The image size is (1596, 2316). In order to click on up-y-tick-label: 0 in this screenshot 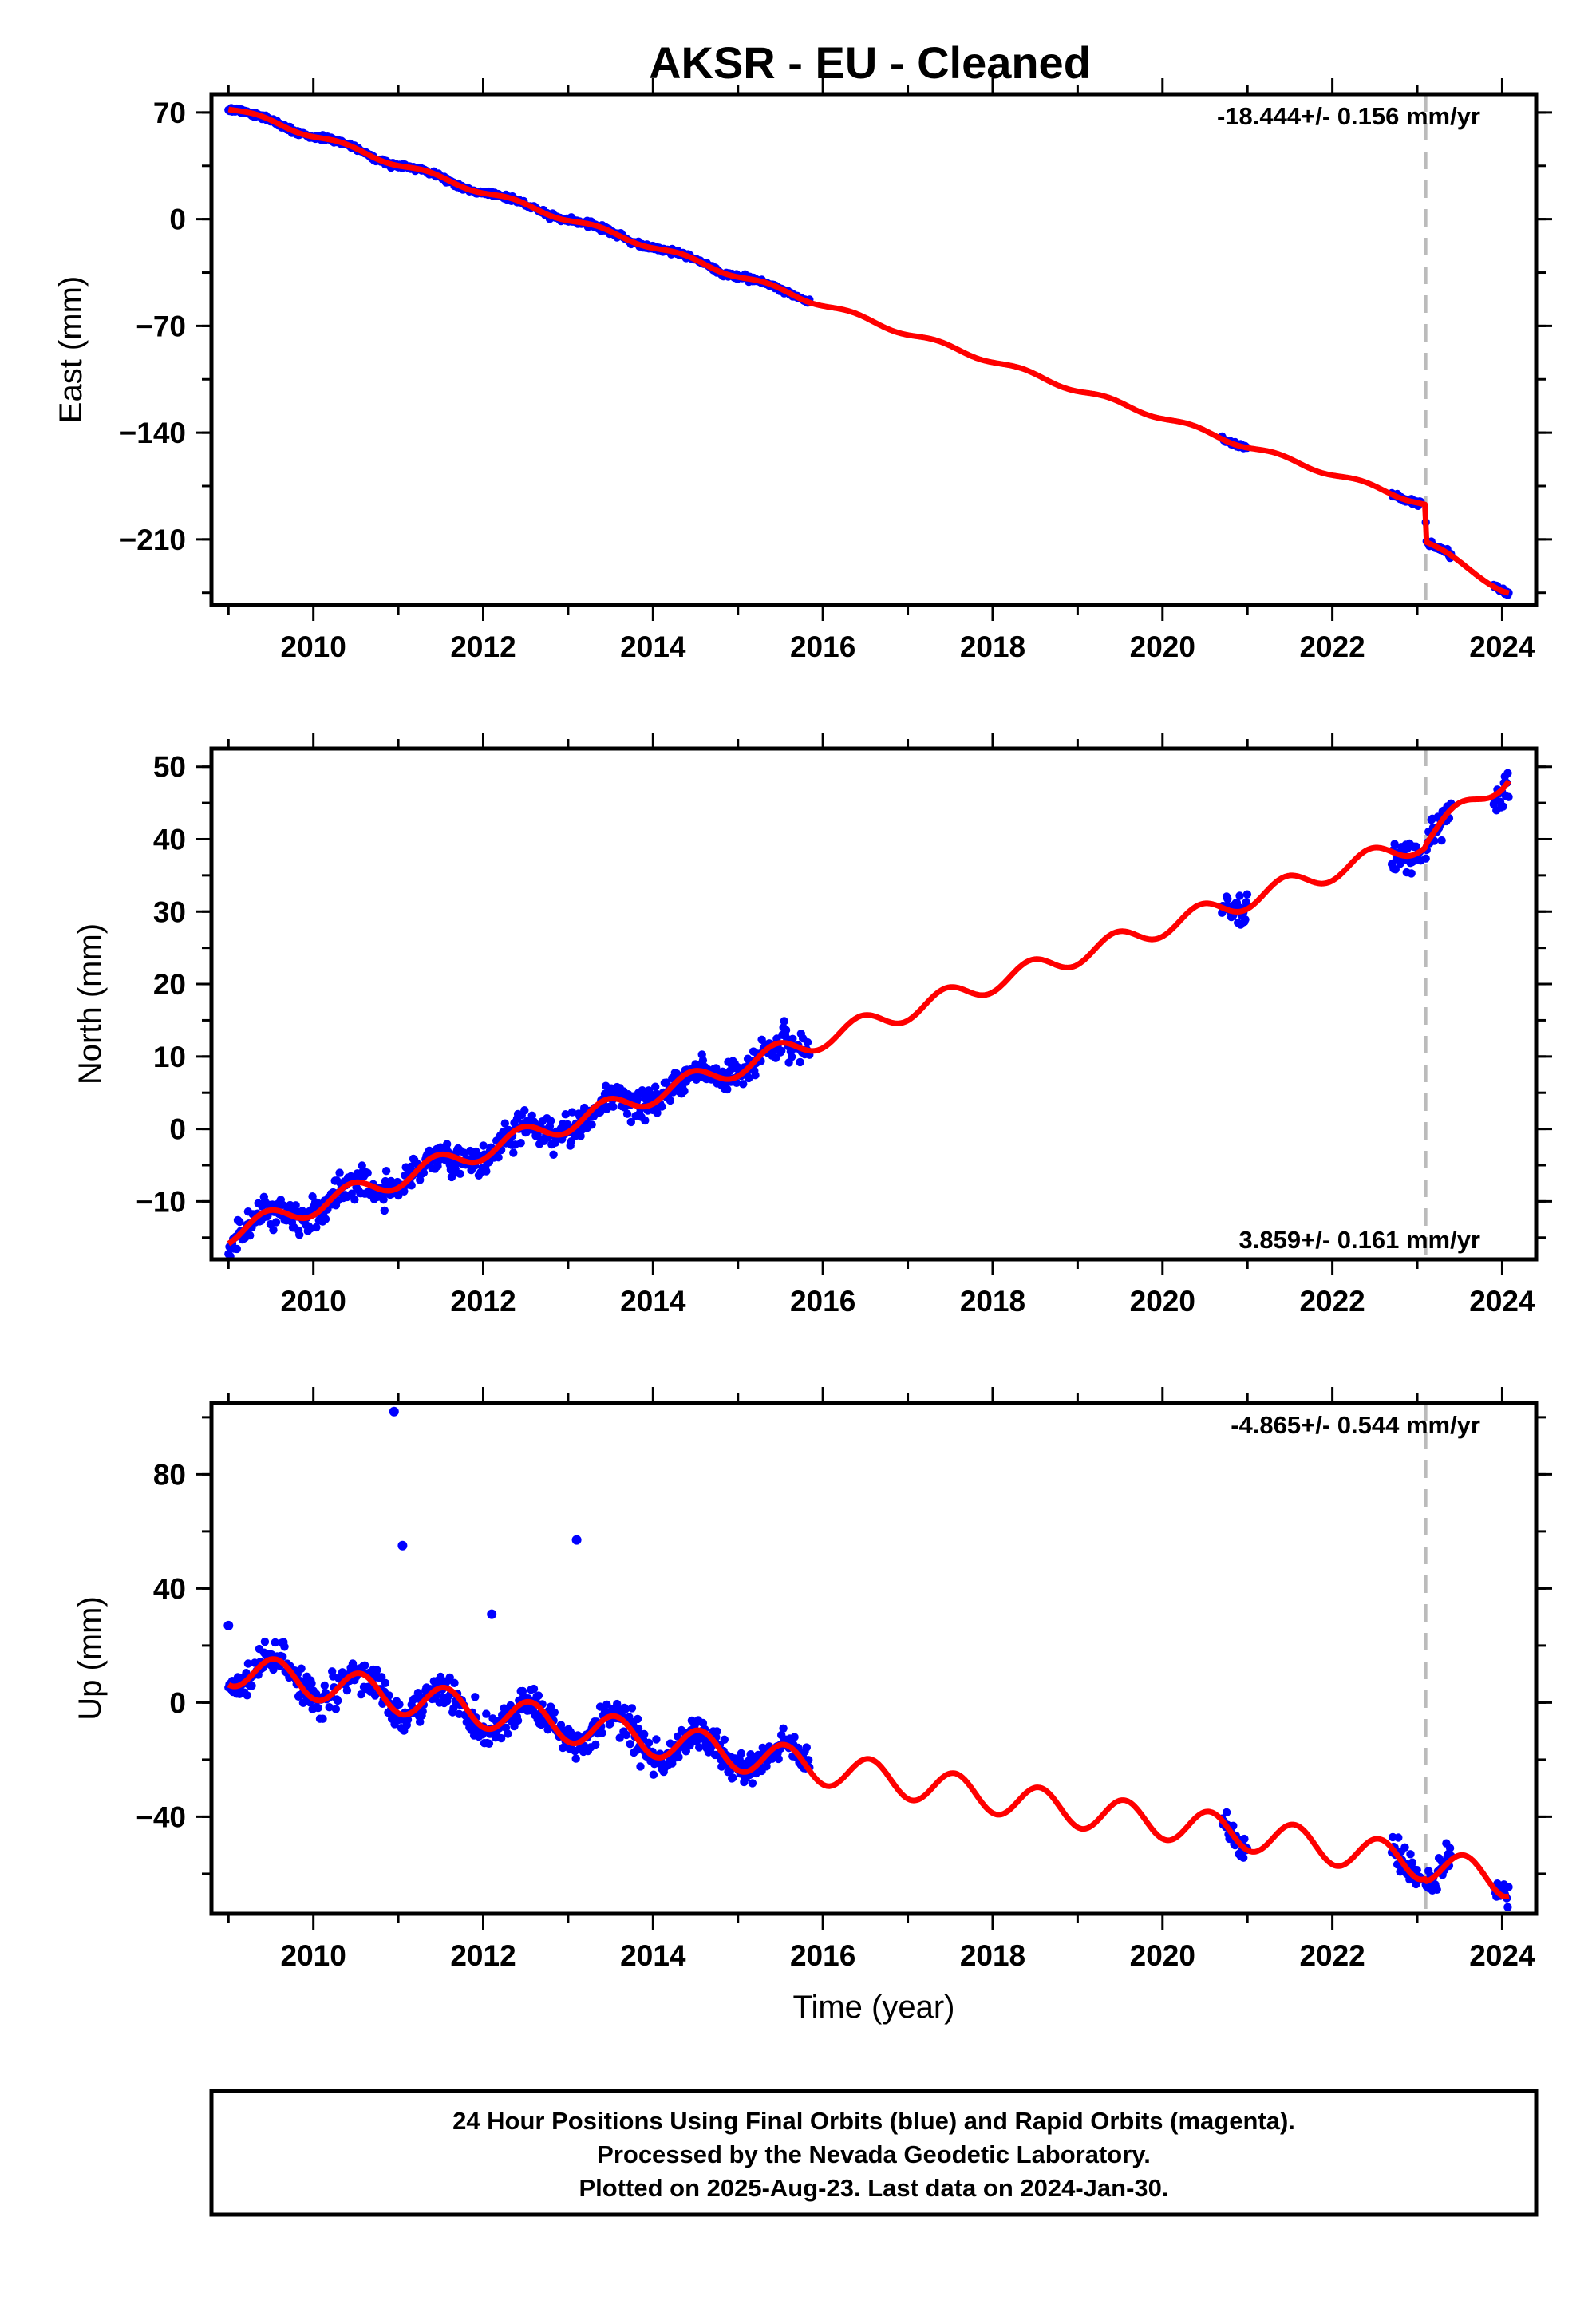, I will do `click(177, 1702)`.